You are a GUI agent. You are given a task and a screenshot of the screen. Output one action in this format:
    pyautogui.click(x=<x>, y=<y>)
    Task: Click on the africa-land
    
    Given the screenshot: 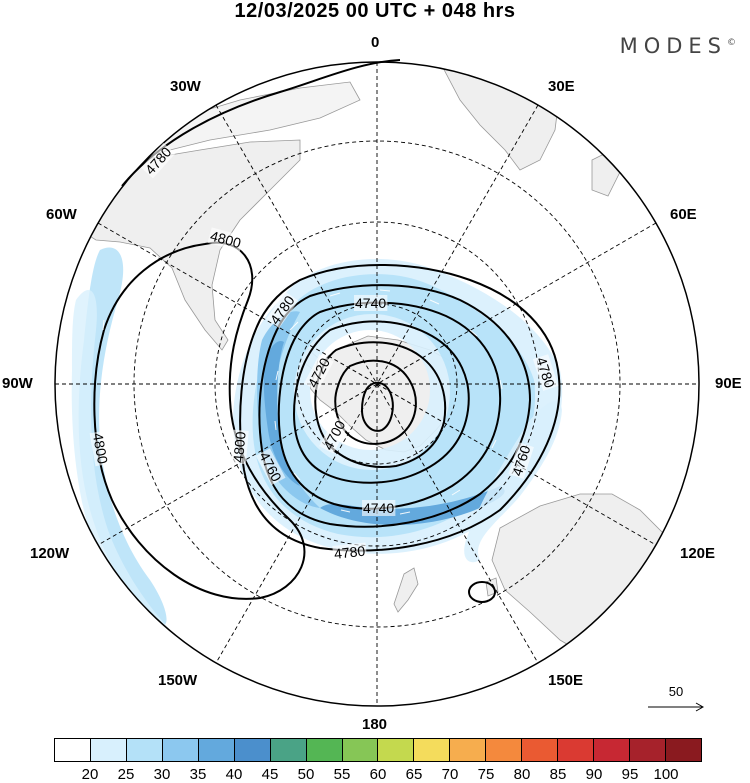 What is the action you would take?
    pyautogui.click(x=500, y=116)
    